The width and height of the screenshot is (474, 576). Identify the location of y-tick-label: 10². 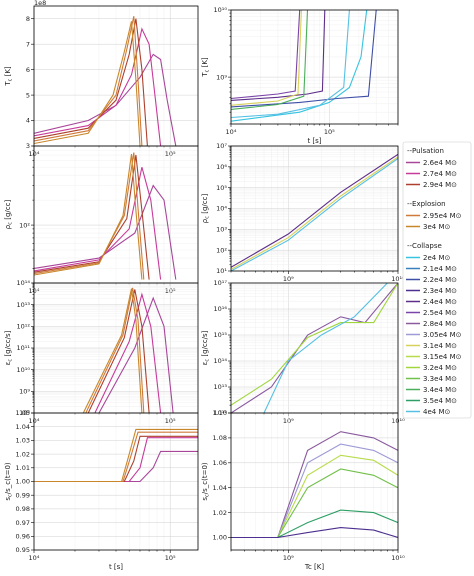
(24, 225).